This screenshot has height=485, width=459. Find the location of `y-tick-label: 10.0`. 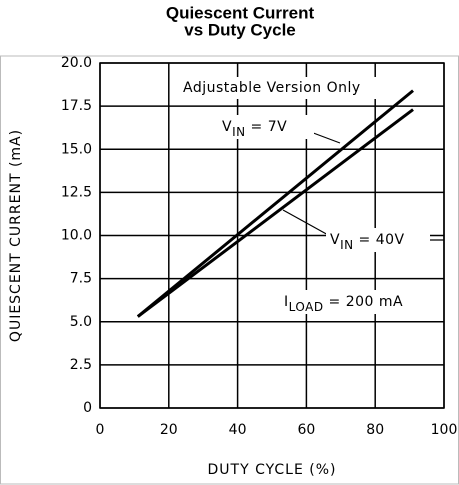

y-tick-label: 10.0 is located at coordinates (76, 236).